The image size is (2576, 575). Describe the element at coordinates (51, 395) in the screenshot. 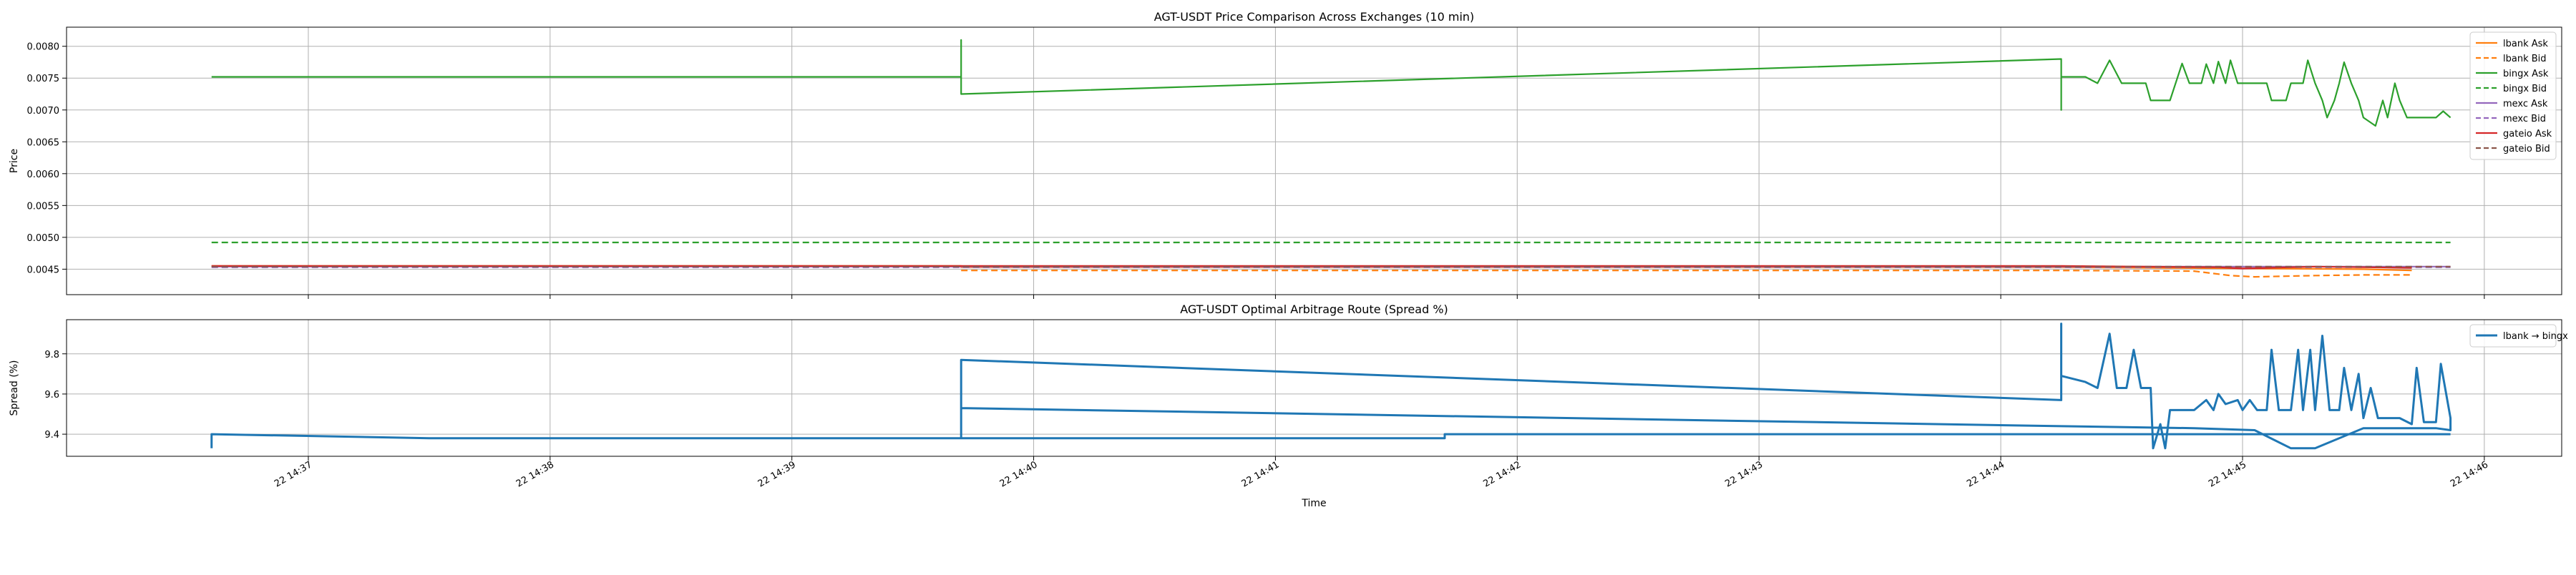

I see `y-tick-label: 9.6` at that location.